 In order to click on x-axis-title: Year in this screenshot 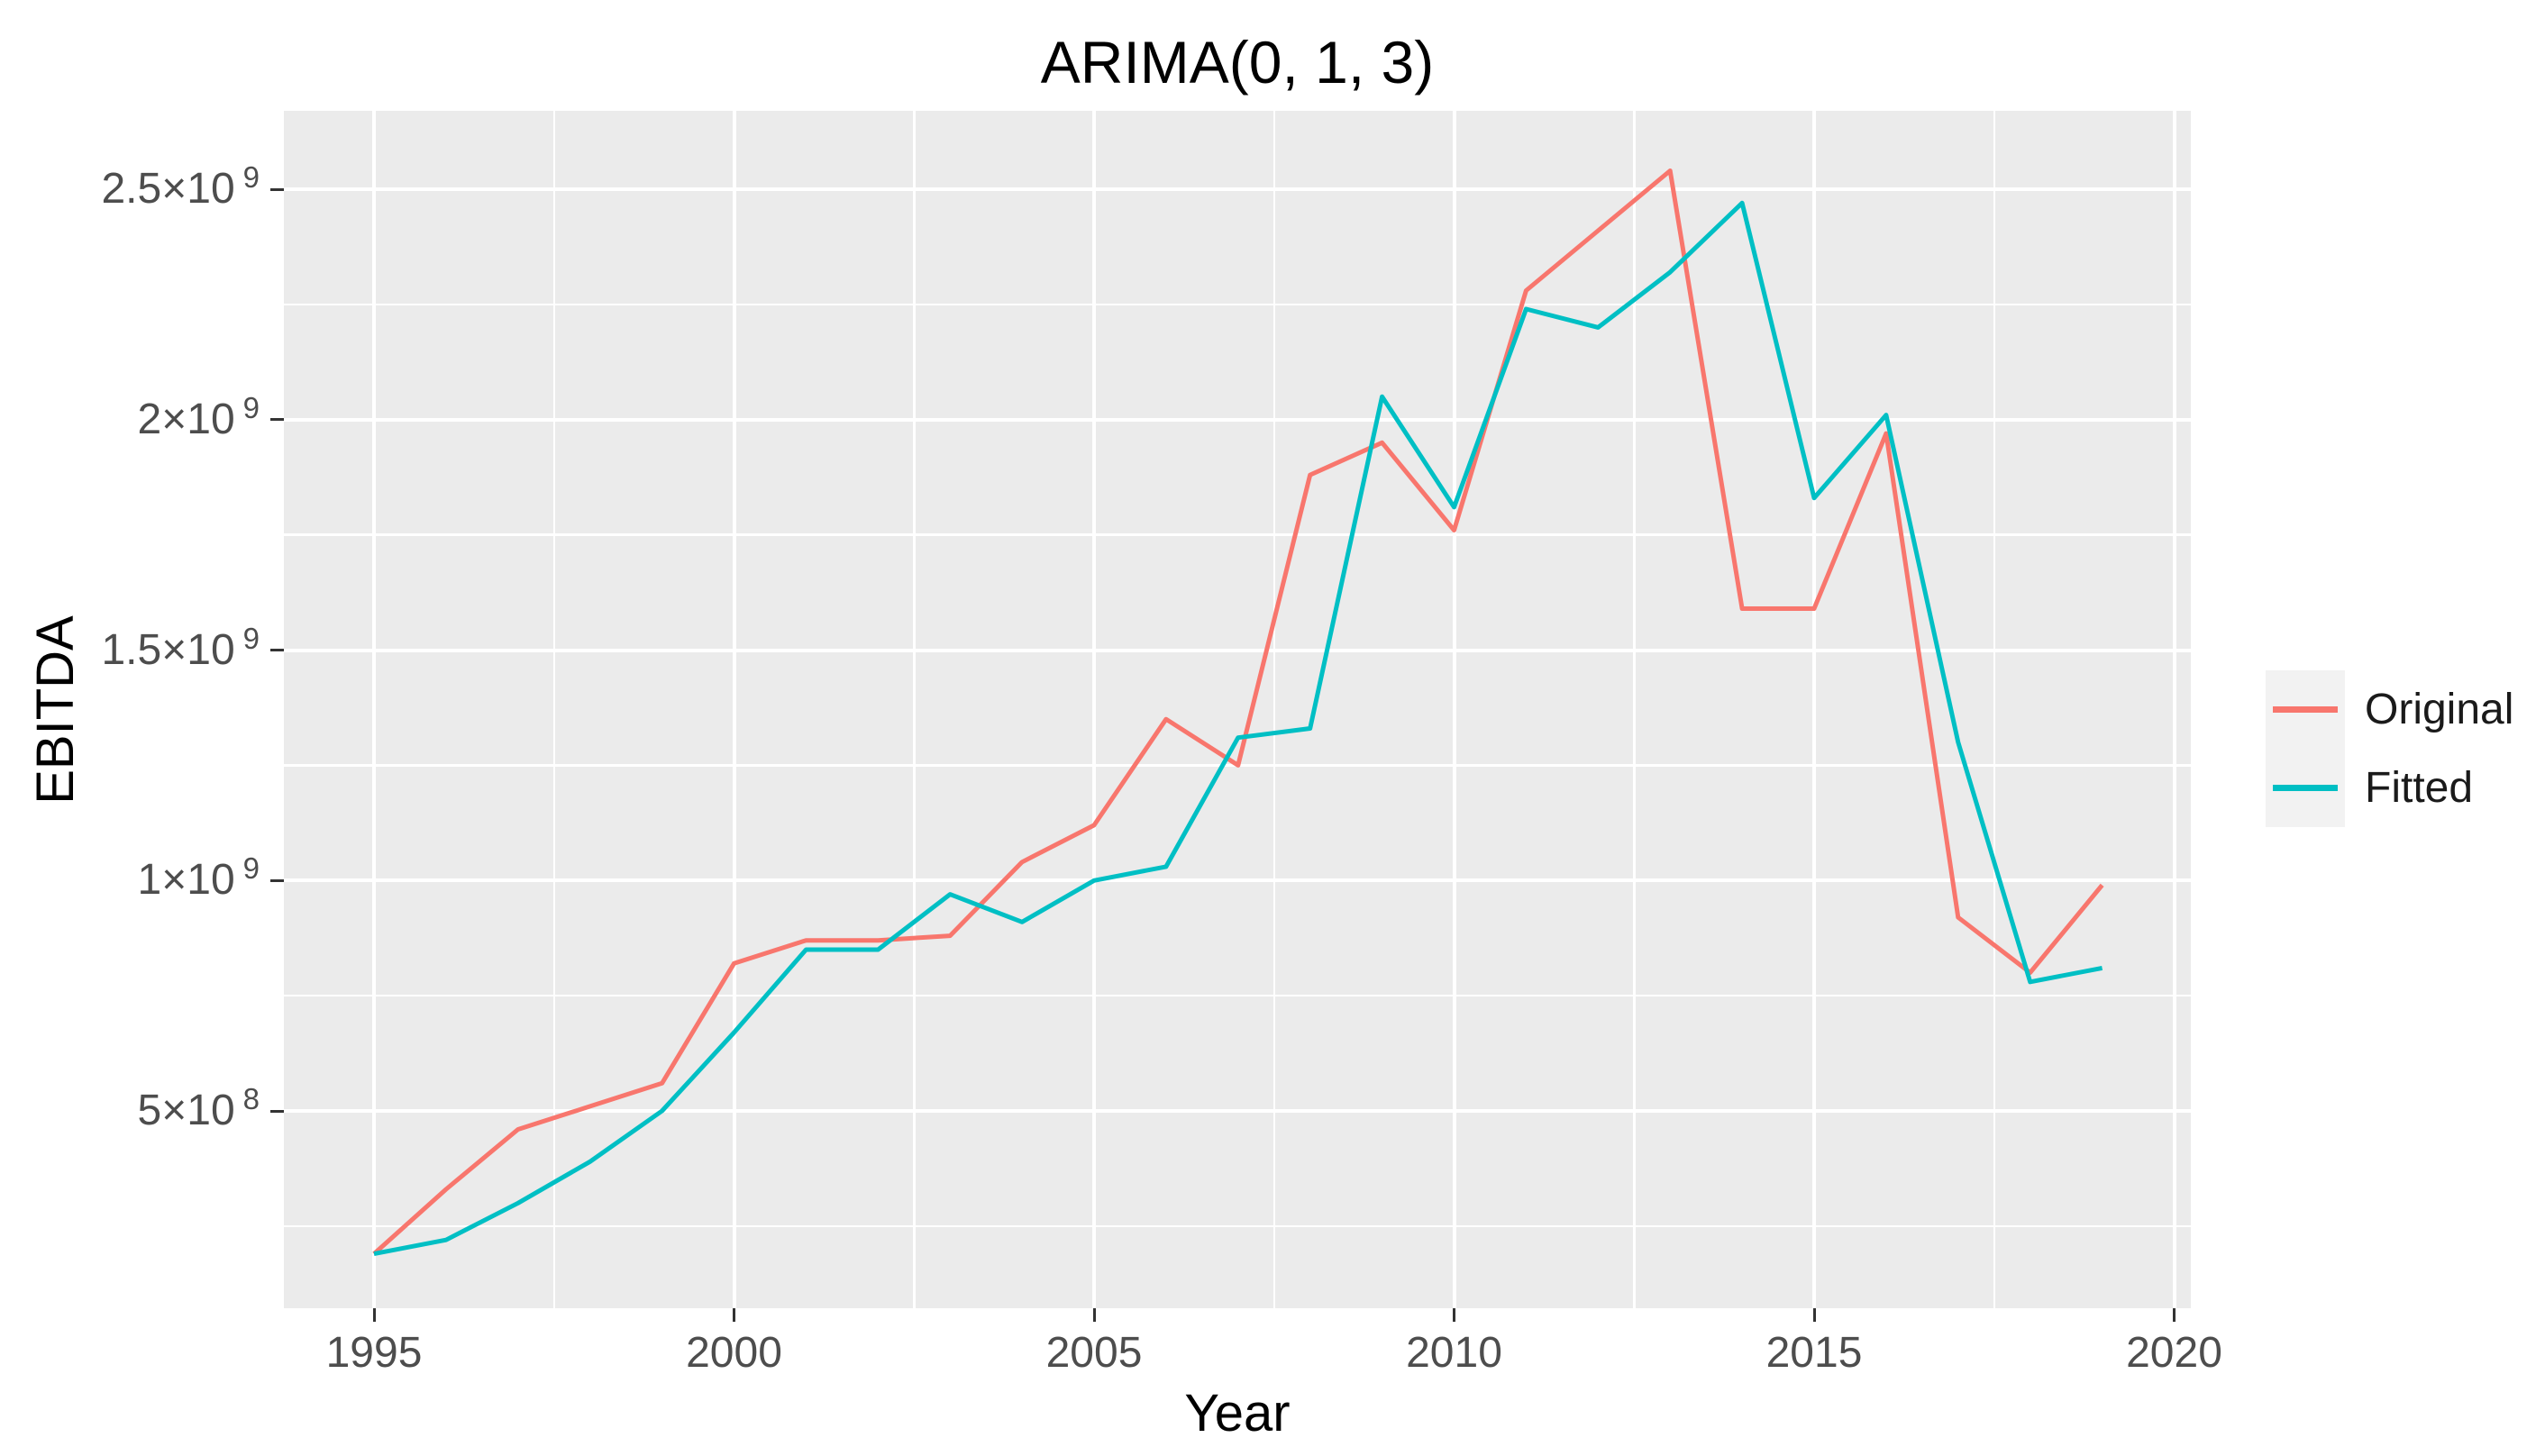, I will do `click(1237, 1413)`.